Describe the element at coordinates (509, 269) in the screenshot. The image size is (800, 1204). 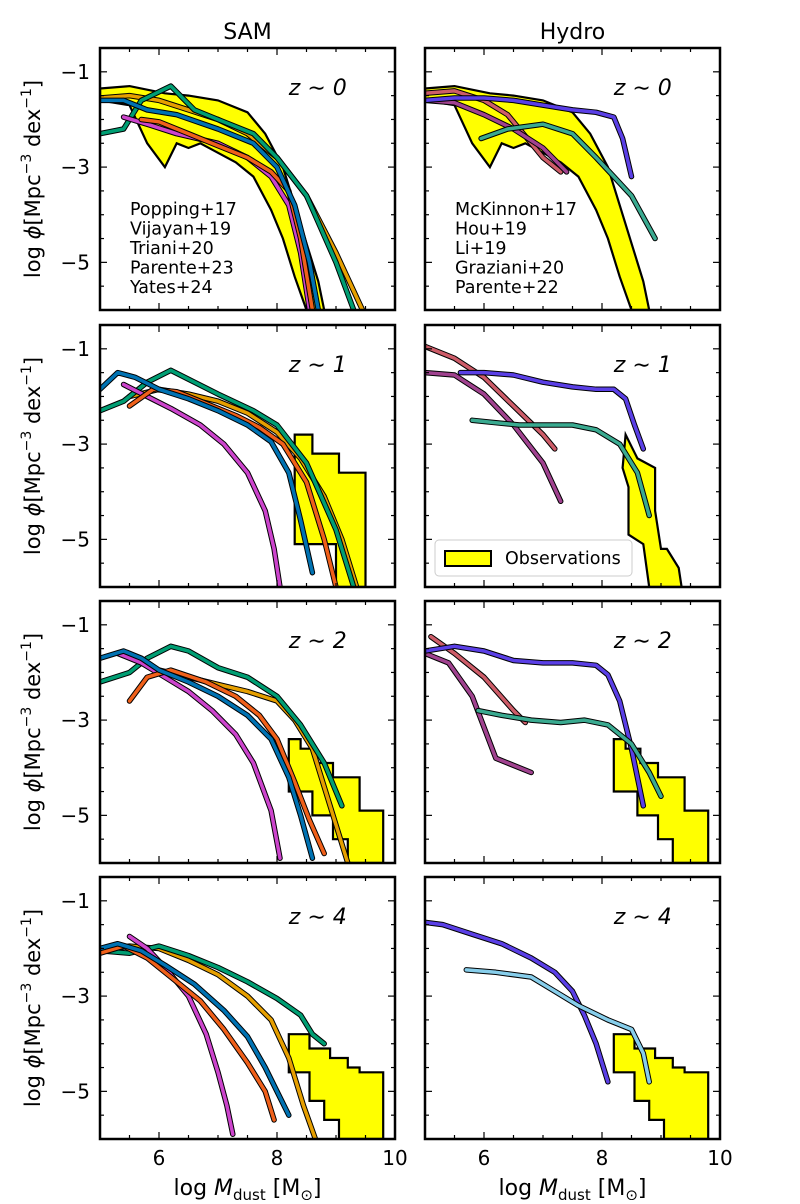
I see `legend-entry-graziani-20: Graziani+20` at that location.